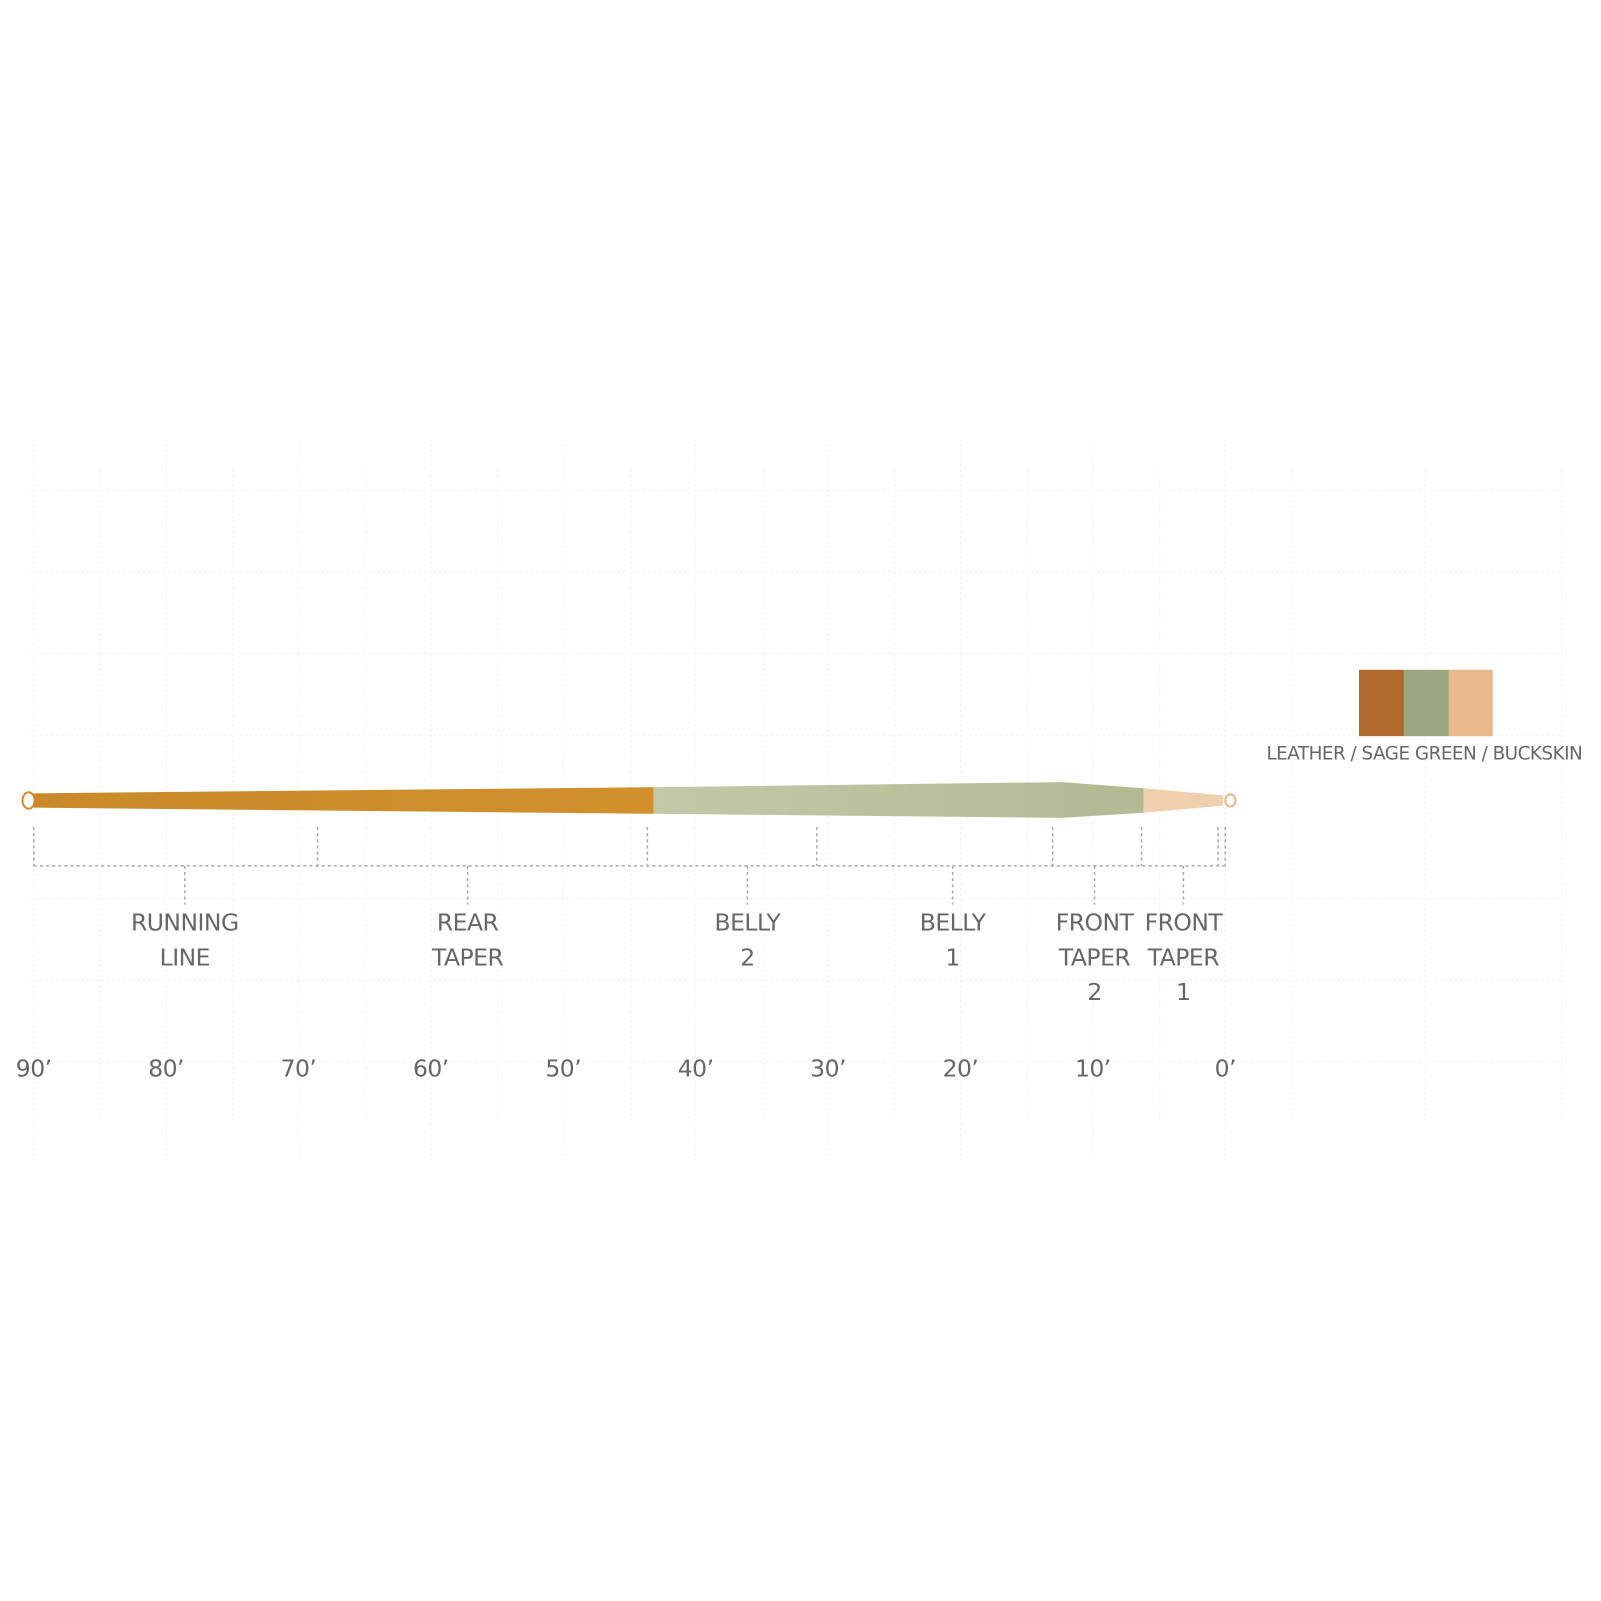  What do you see at coordinates (1093, 1069) in the screenshot?
I see `distance-label: 10’` at bounding box center [1093, 1069].